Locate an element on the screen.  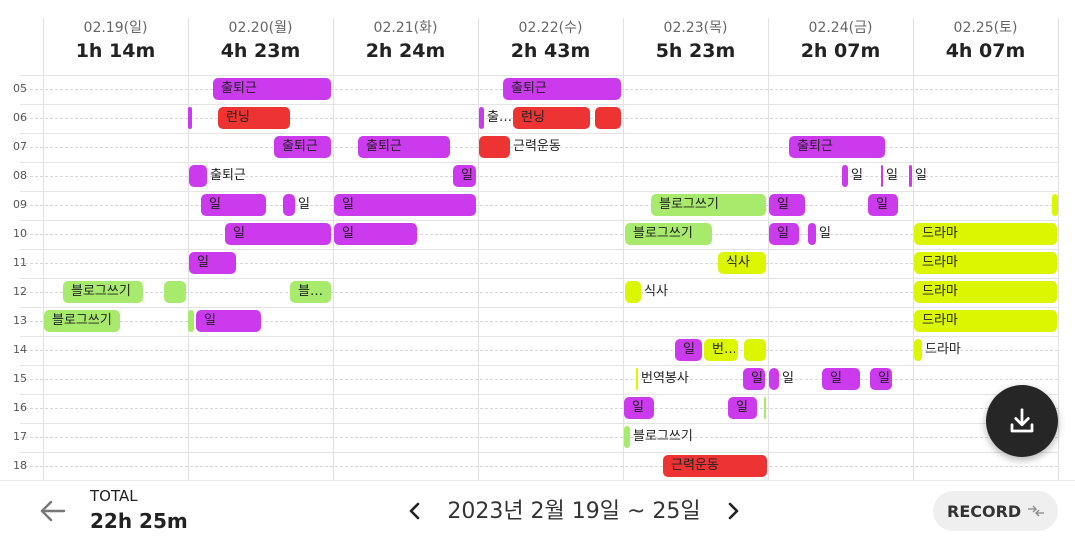
event-block: 식사 is located at coordinates (742, 263).